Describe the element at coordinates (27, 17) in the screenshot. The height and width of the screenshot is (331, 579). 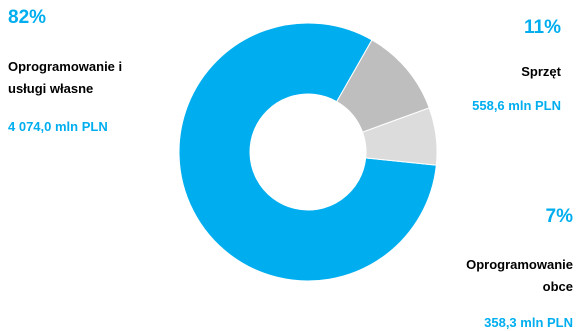
I see `slice-own-software-percent: 82%` at that location.